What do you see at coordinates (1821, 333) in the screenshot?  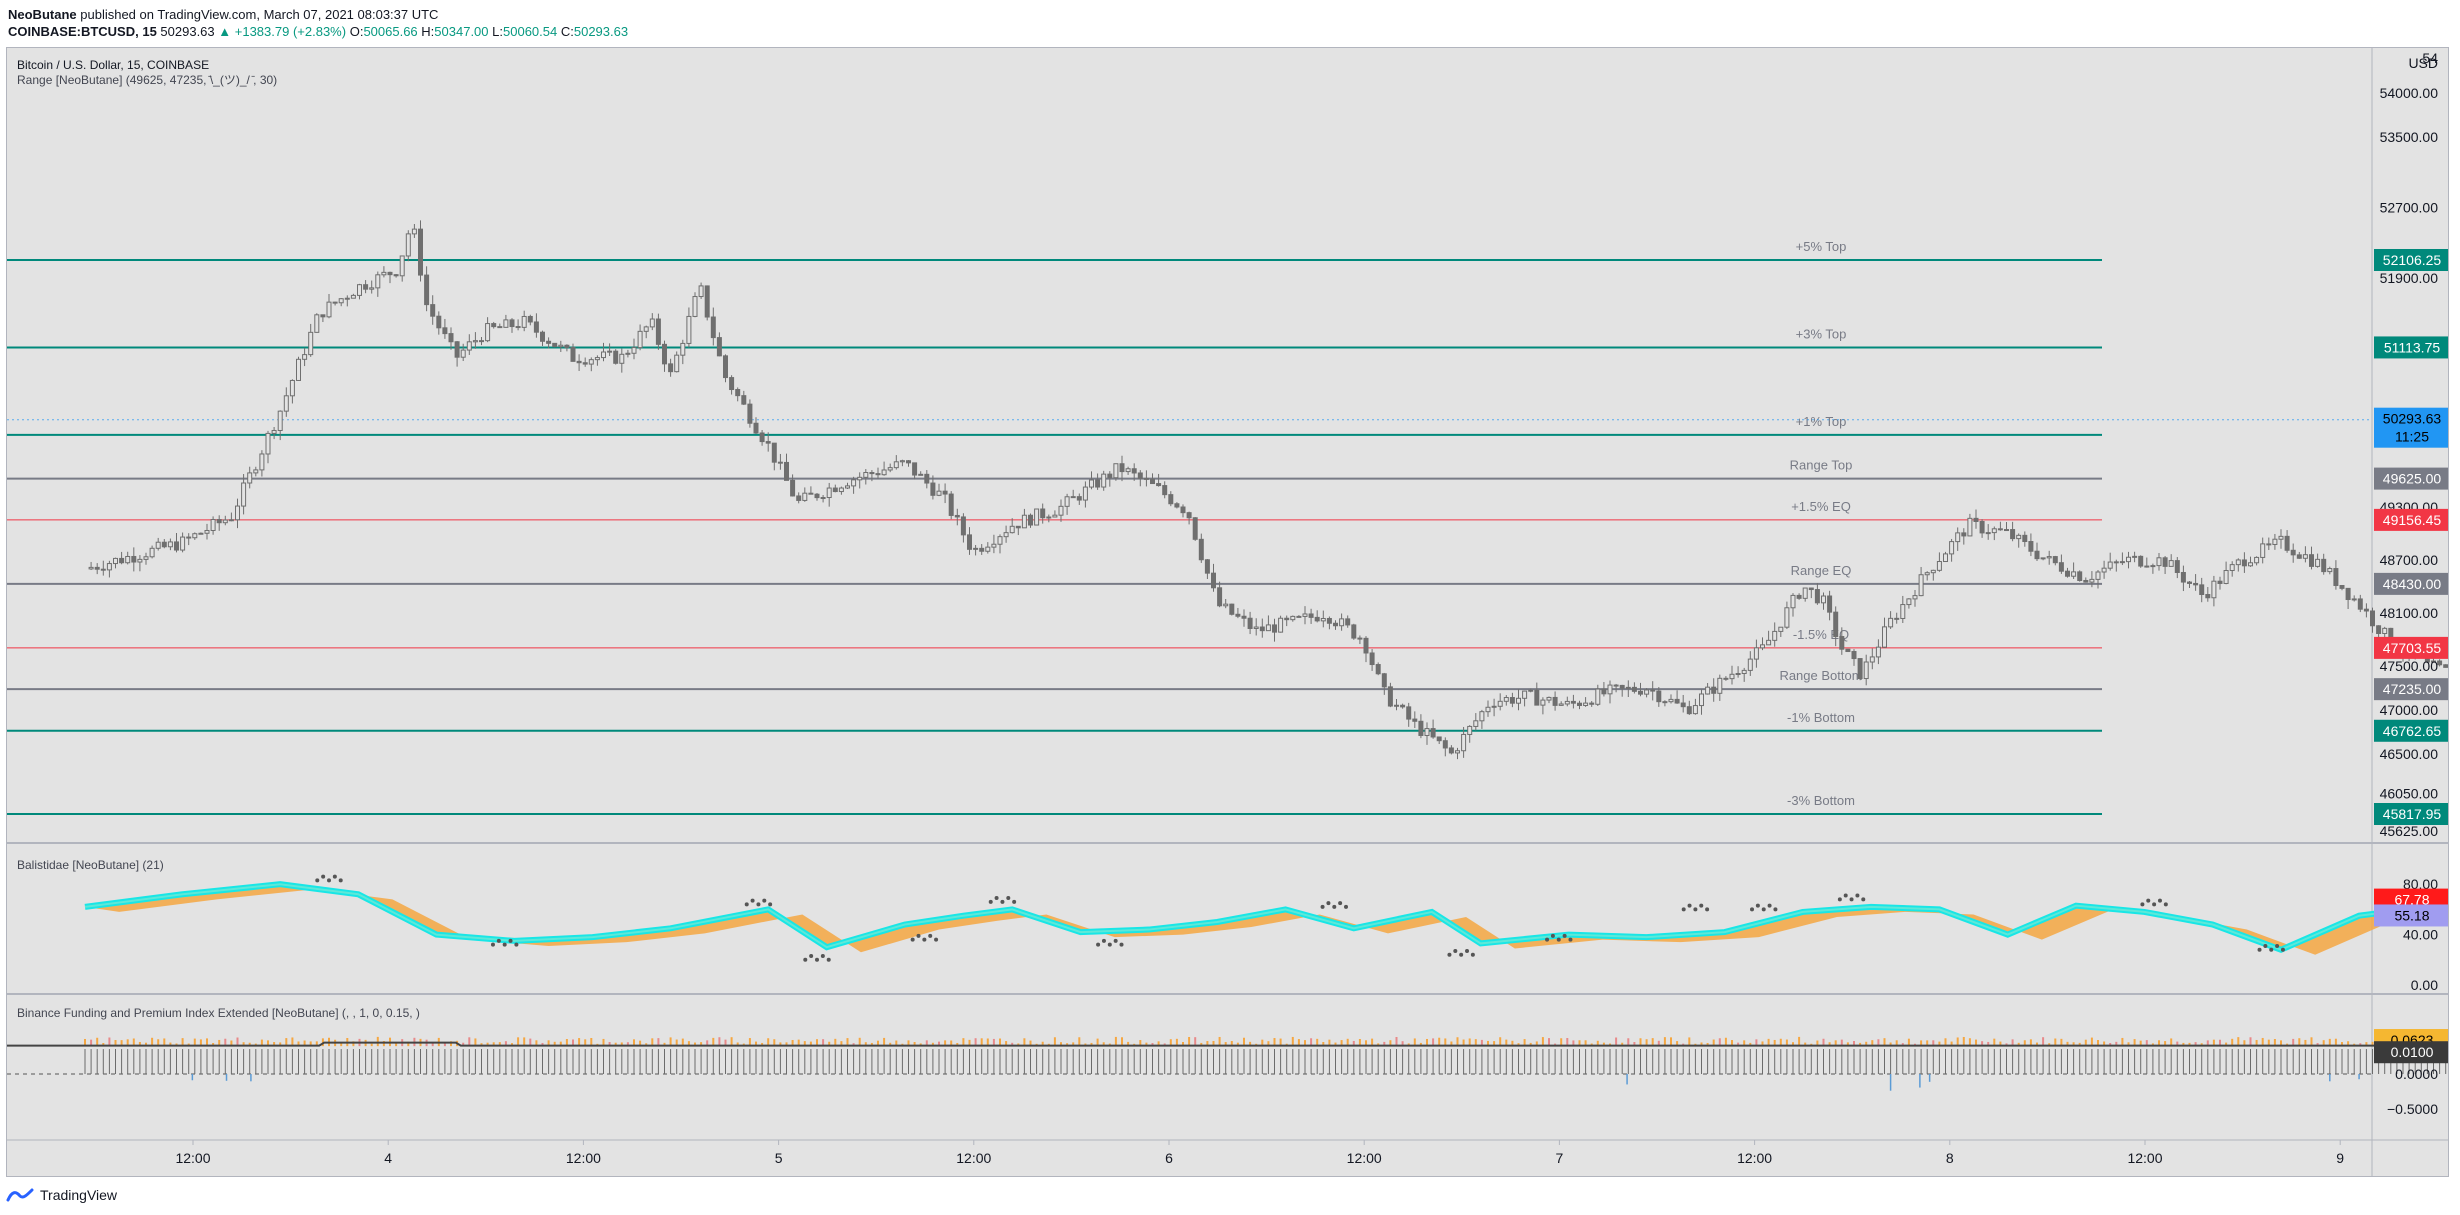 I see `range-level-label: +3% Top` at bounding box center [1821, 333].